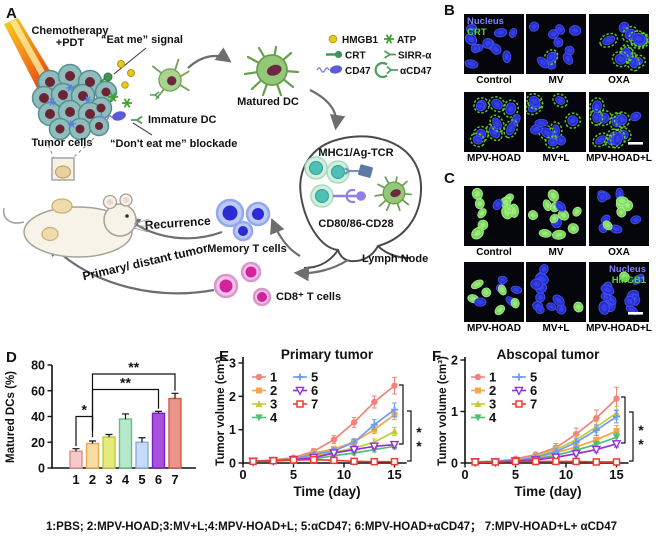  I want to click on legend-atp: ATP, so click(407, 40).